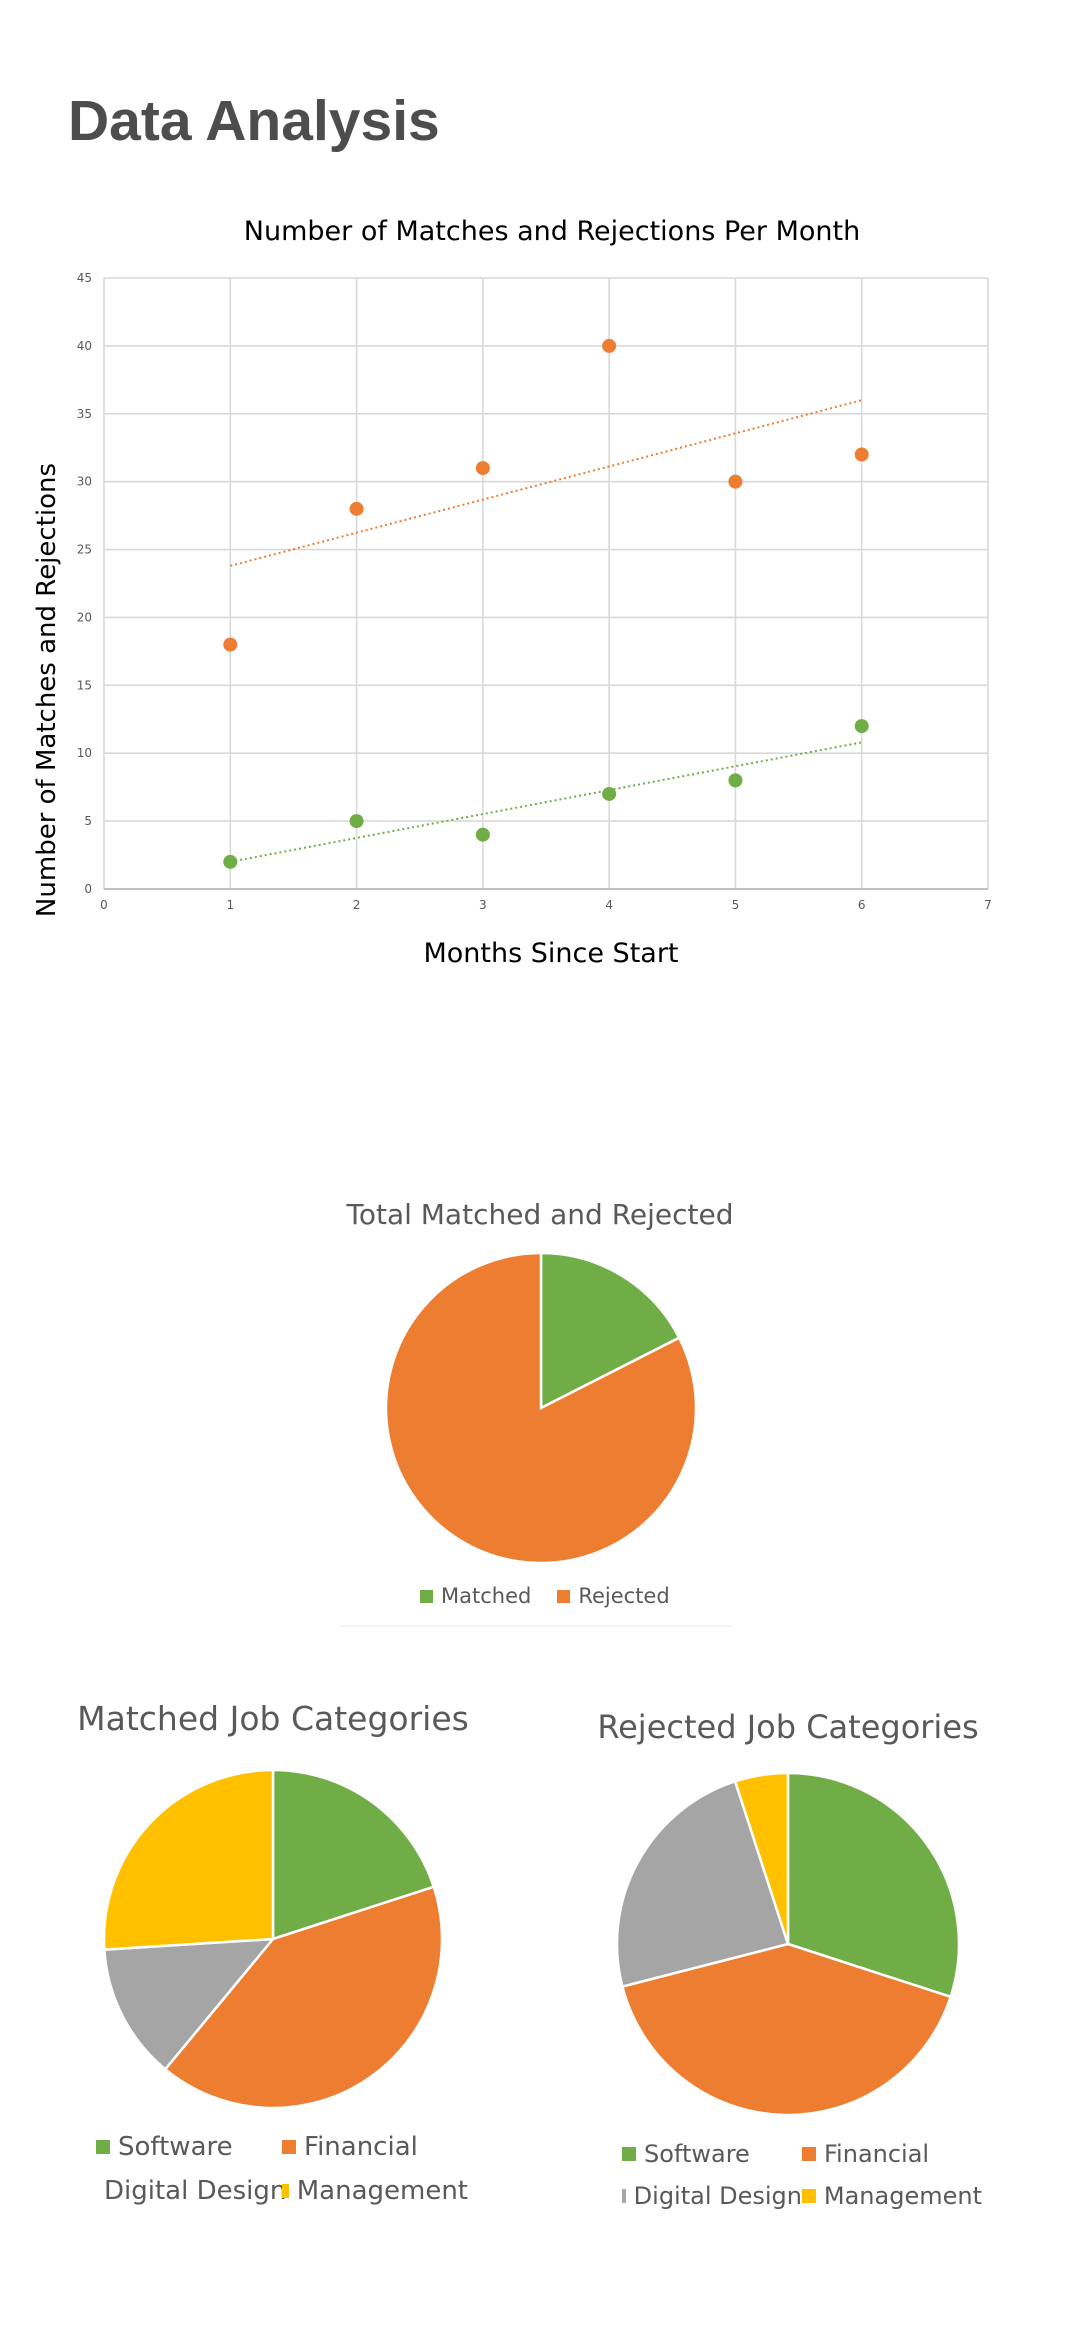 This screenshot has height=2340, width=1074. What do you see at coordinates (84, 346) in the screenshot?
I see `scatter-y-tick-label: 40` at bounding box center [84, 346].